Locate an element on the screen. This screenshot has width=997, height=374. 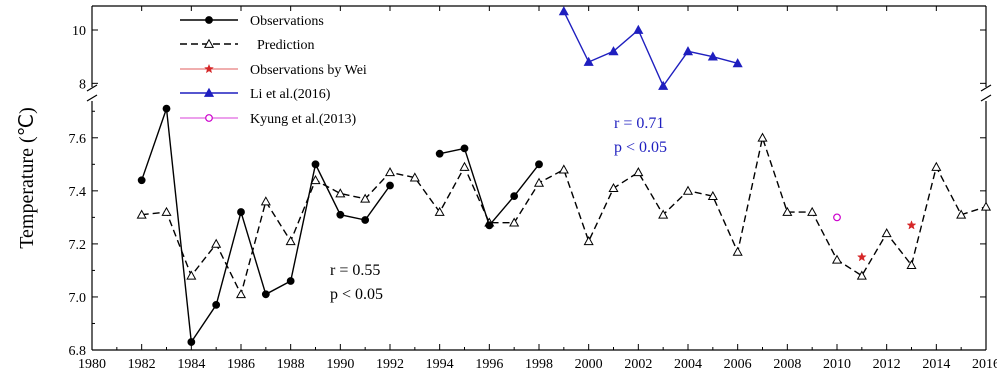
correlation-annotation-r: r = 0.71 is located at coordinates (639, 123).